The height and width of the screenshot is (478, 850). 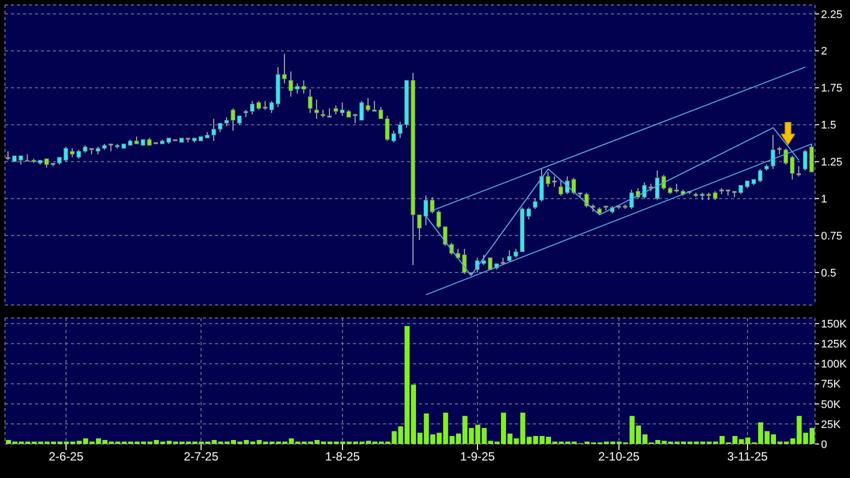 I want to click on y-tick-label: 100K, so click(x=834, y=364).